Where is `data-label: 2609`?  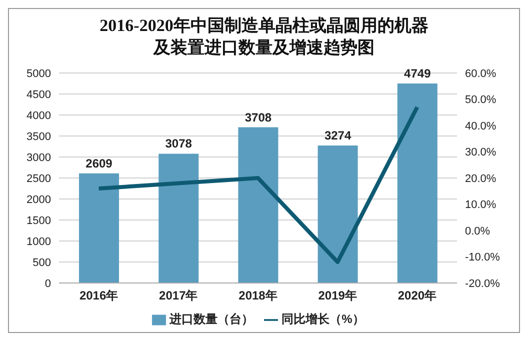 data-label: 2609 is located at coordinates (99, 163).